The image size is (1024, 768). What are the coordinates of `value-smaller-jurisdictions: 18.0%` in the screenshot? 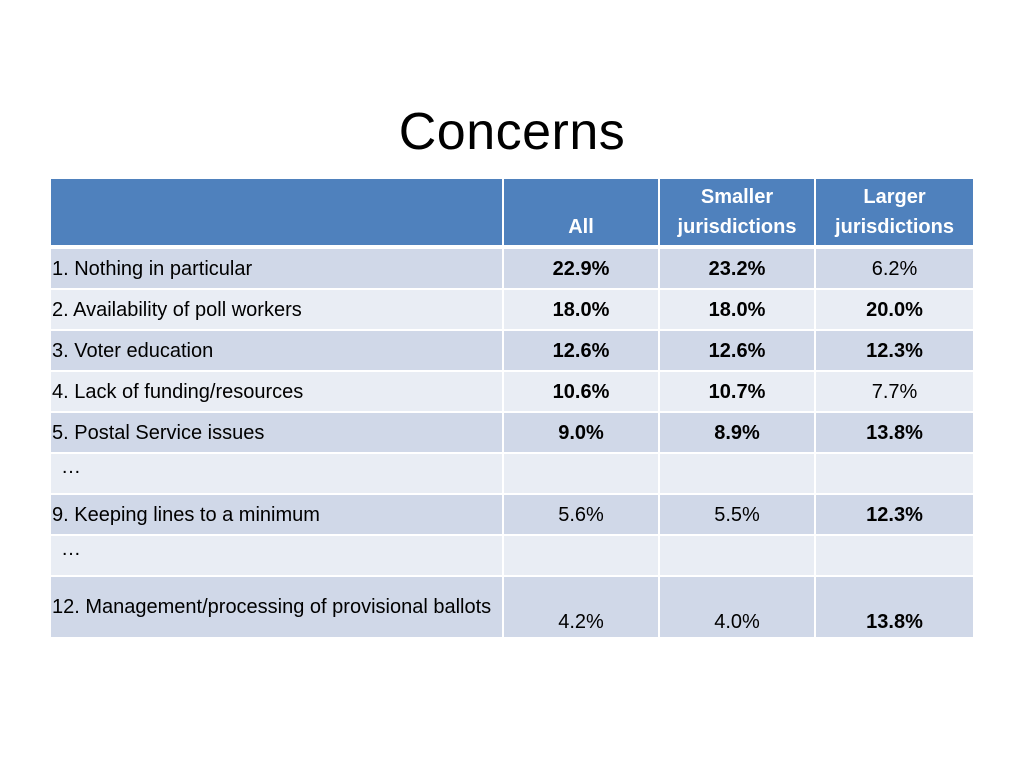 It's located at (738, 310).